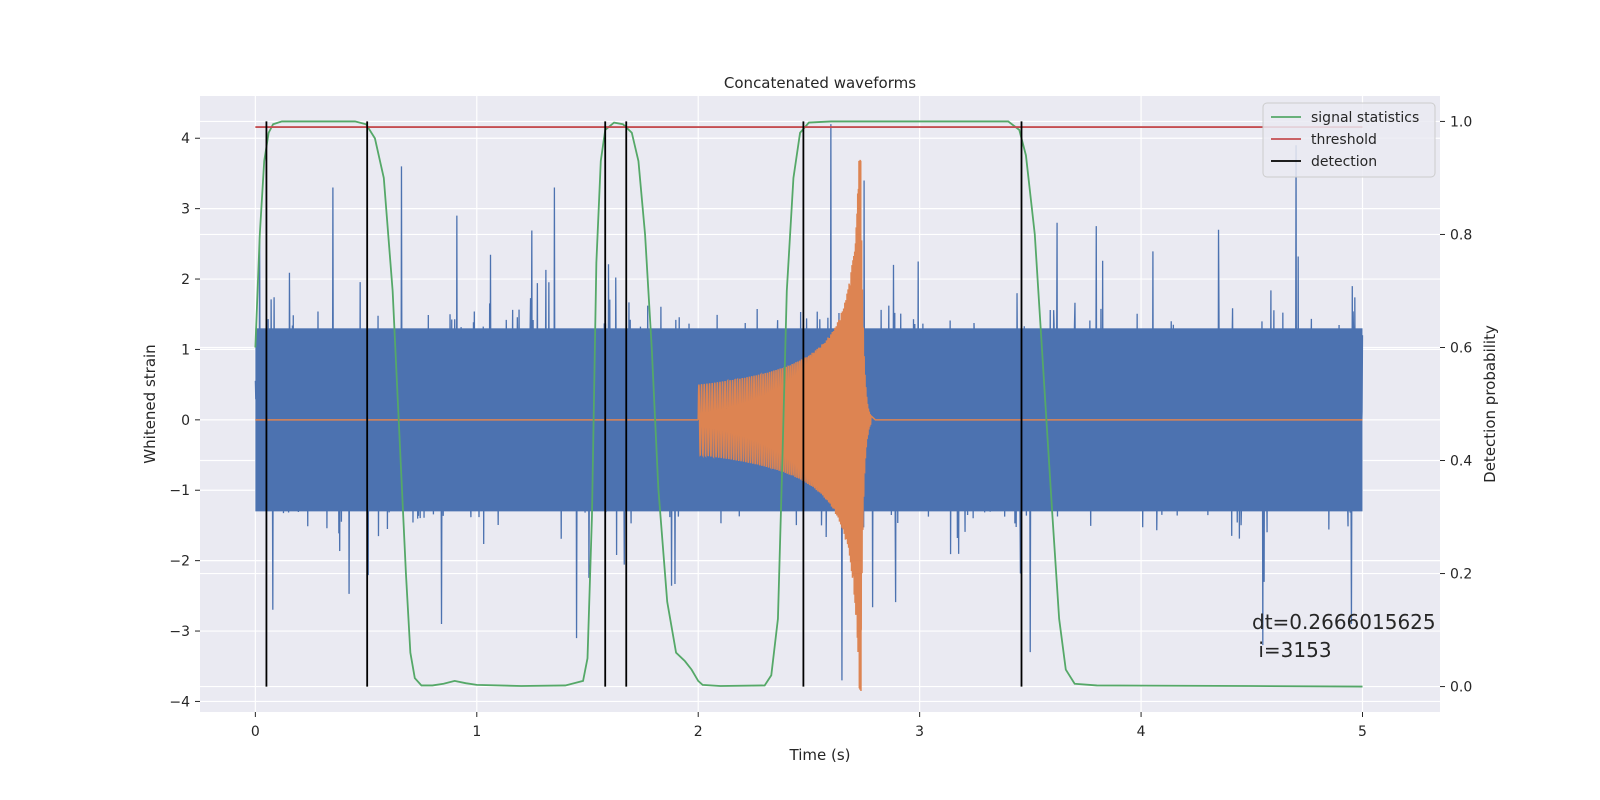  Describe the element at coordinates (1461, 122) in the screenshot. I see `y2-tick-label: 1.0` at that location.